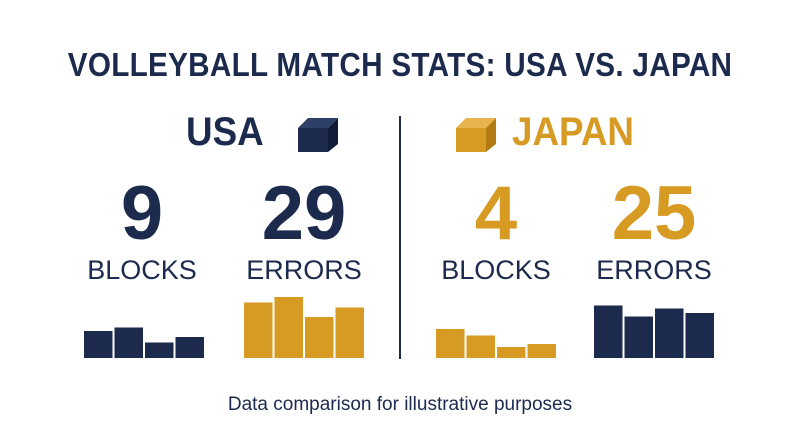 The width and height of the screenshot is (800, 447). Describe the element at coordinates (573, 132) in the screenshot. I see `team-name-japan: JAPAN` at that location.